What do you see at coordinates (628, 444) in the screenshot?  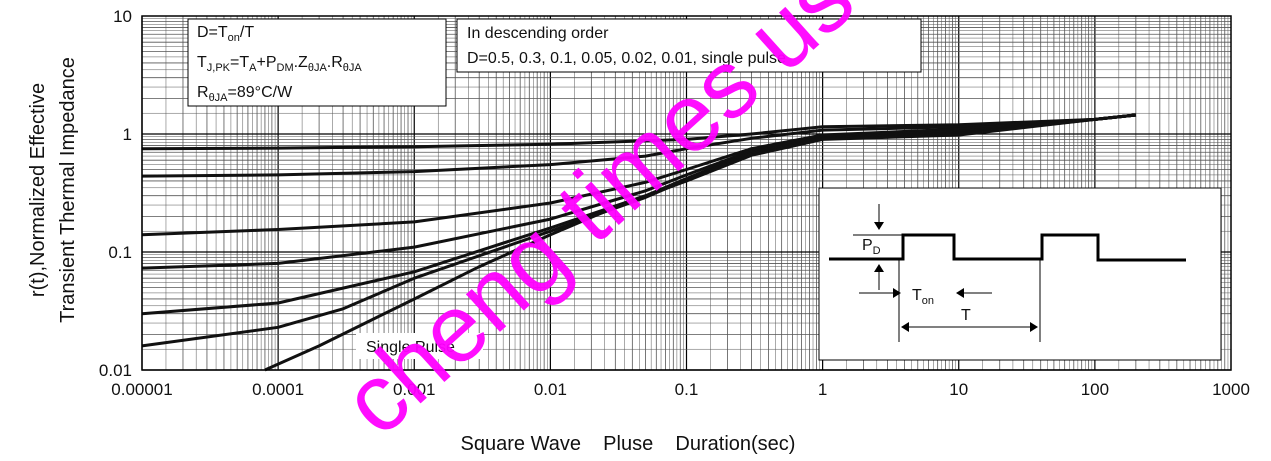 I see `x-axis-title: Square Wave Pluse Duration(sec)` at bounding box center [628, 444].